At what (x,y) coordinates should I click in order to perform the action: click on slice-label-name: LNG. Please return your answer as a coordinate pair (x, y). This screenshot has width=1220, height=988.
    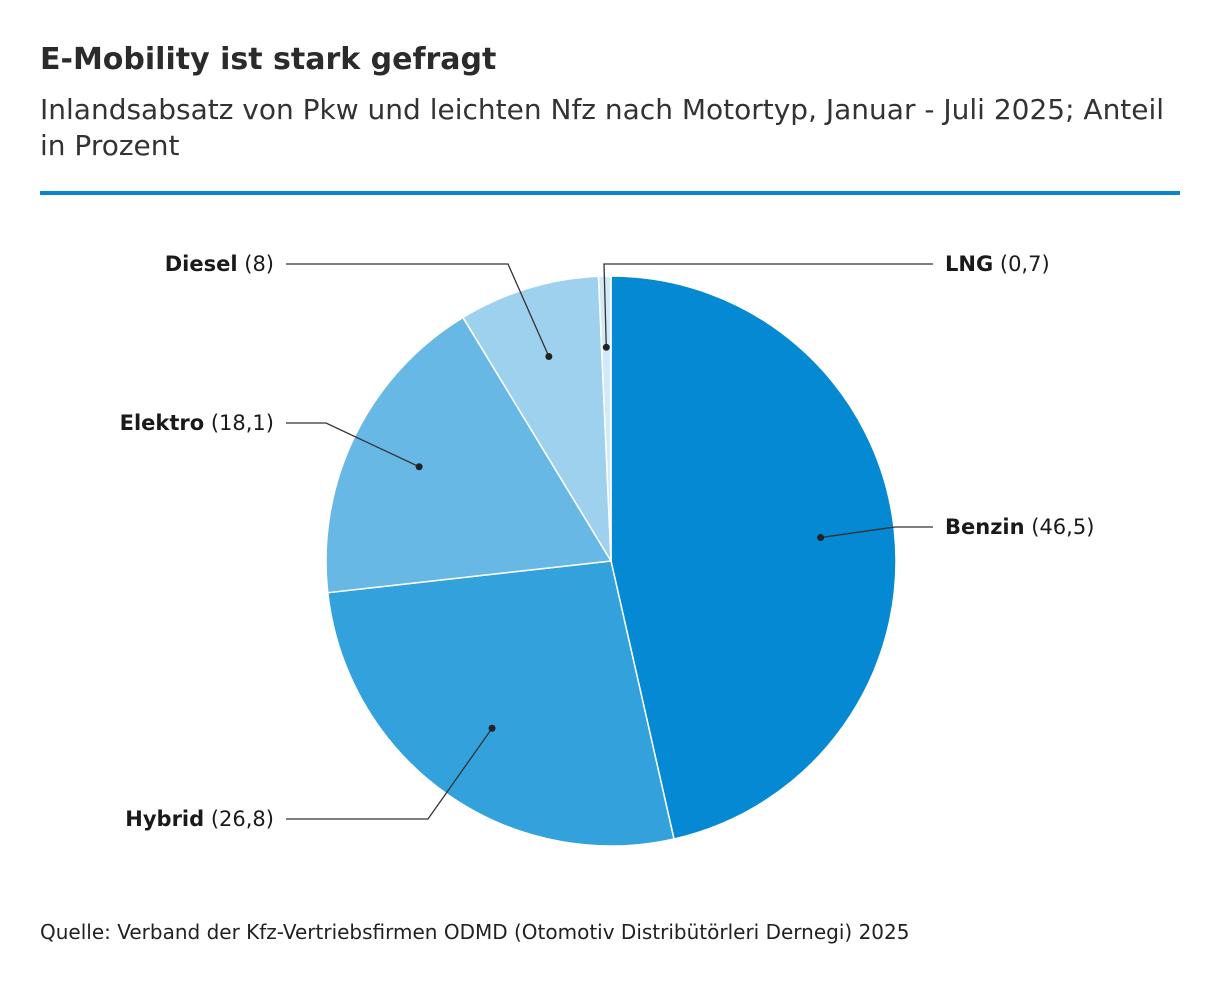
    Looking at the image, I should click on (969, 264).